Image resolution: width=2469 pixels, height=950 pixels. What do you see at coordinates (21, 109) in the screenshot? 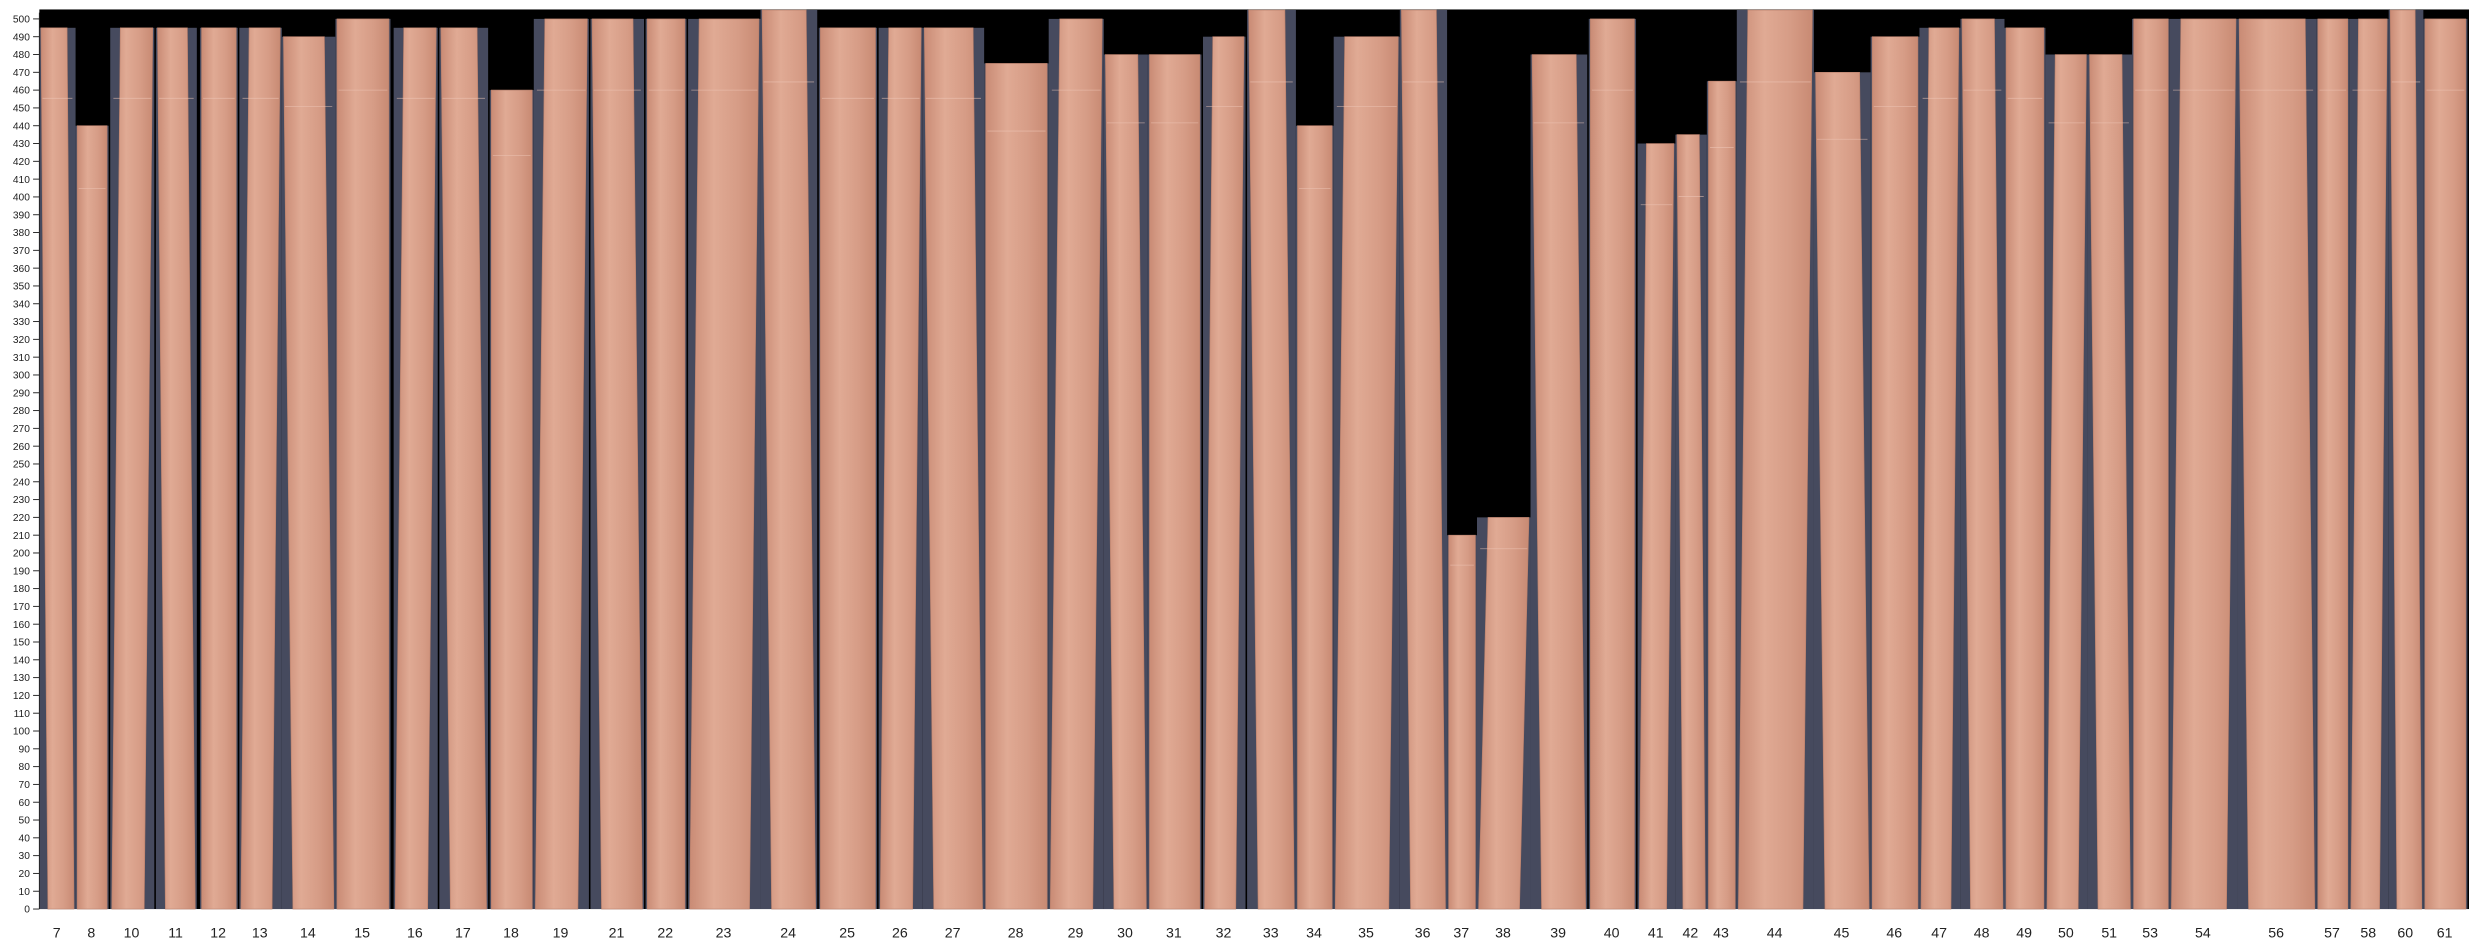
I see `y-tick-label: 450` at bounding box center [21, 109].